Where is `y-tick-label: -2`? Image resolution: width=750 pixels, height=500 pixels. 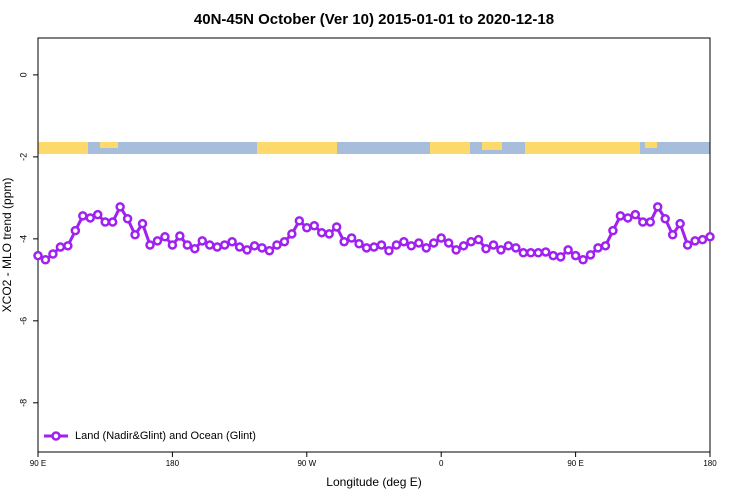 y-tick-label: -2 is located at coordinates (23, 157).